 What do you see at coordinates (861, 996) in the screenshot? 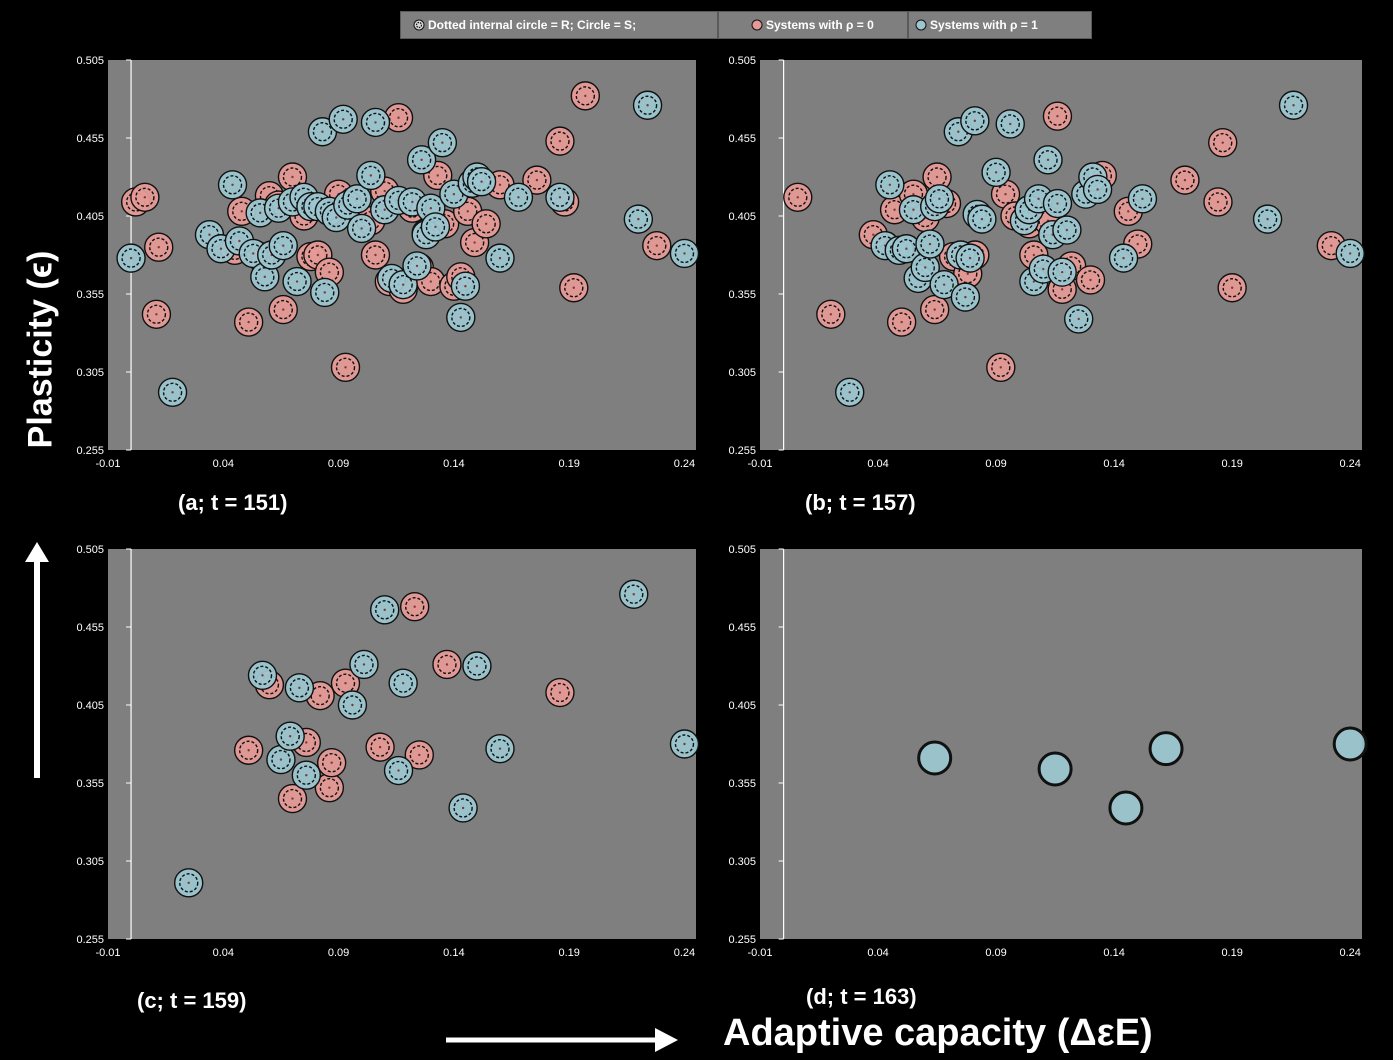
I see `panel-d-label: (d; t = 163)` at bounding box center [861, 996].